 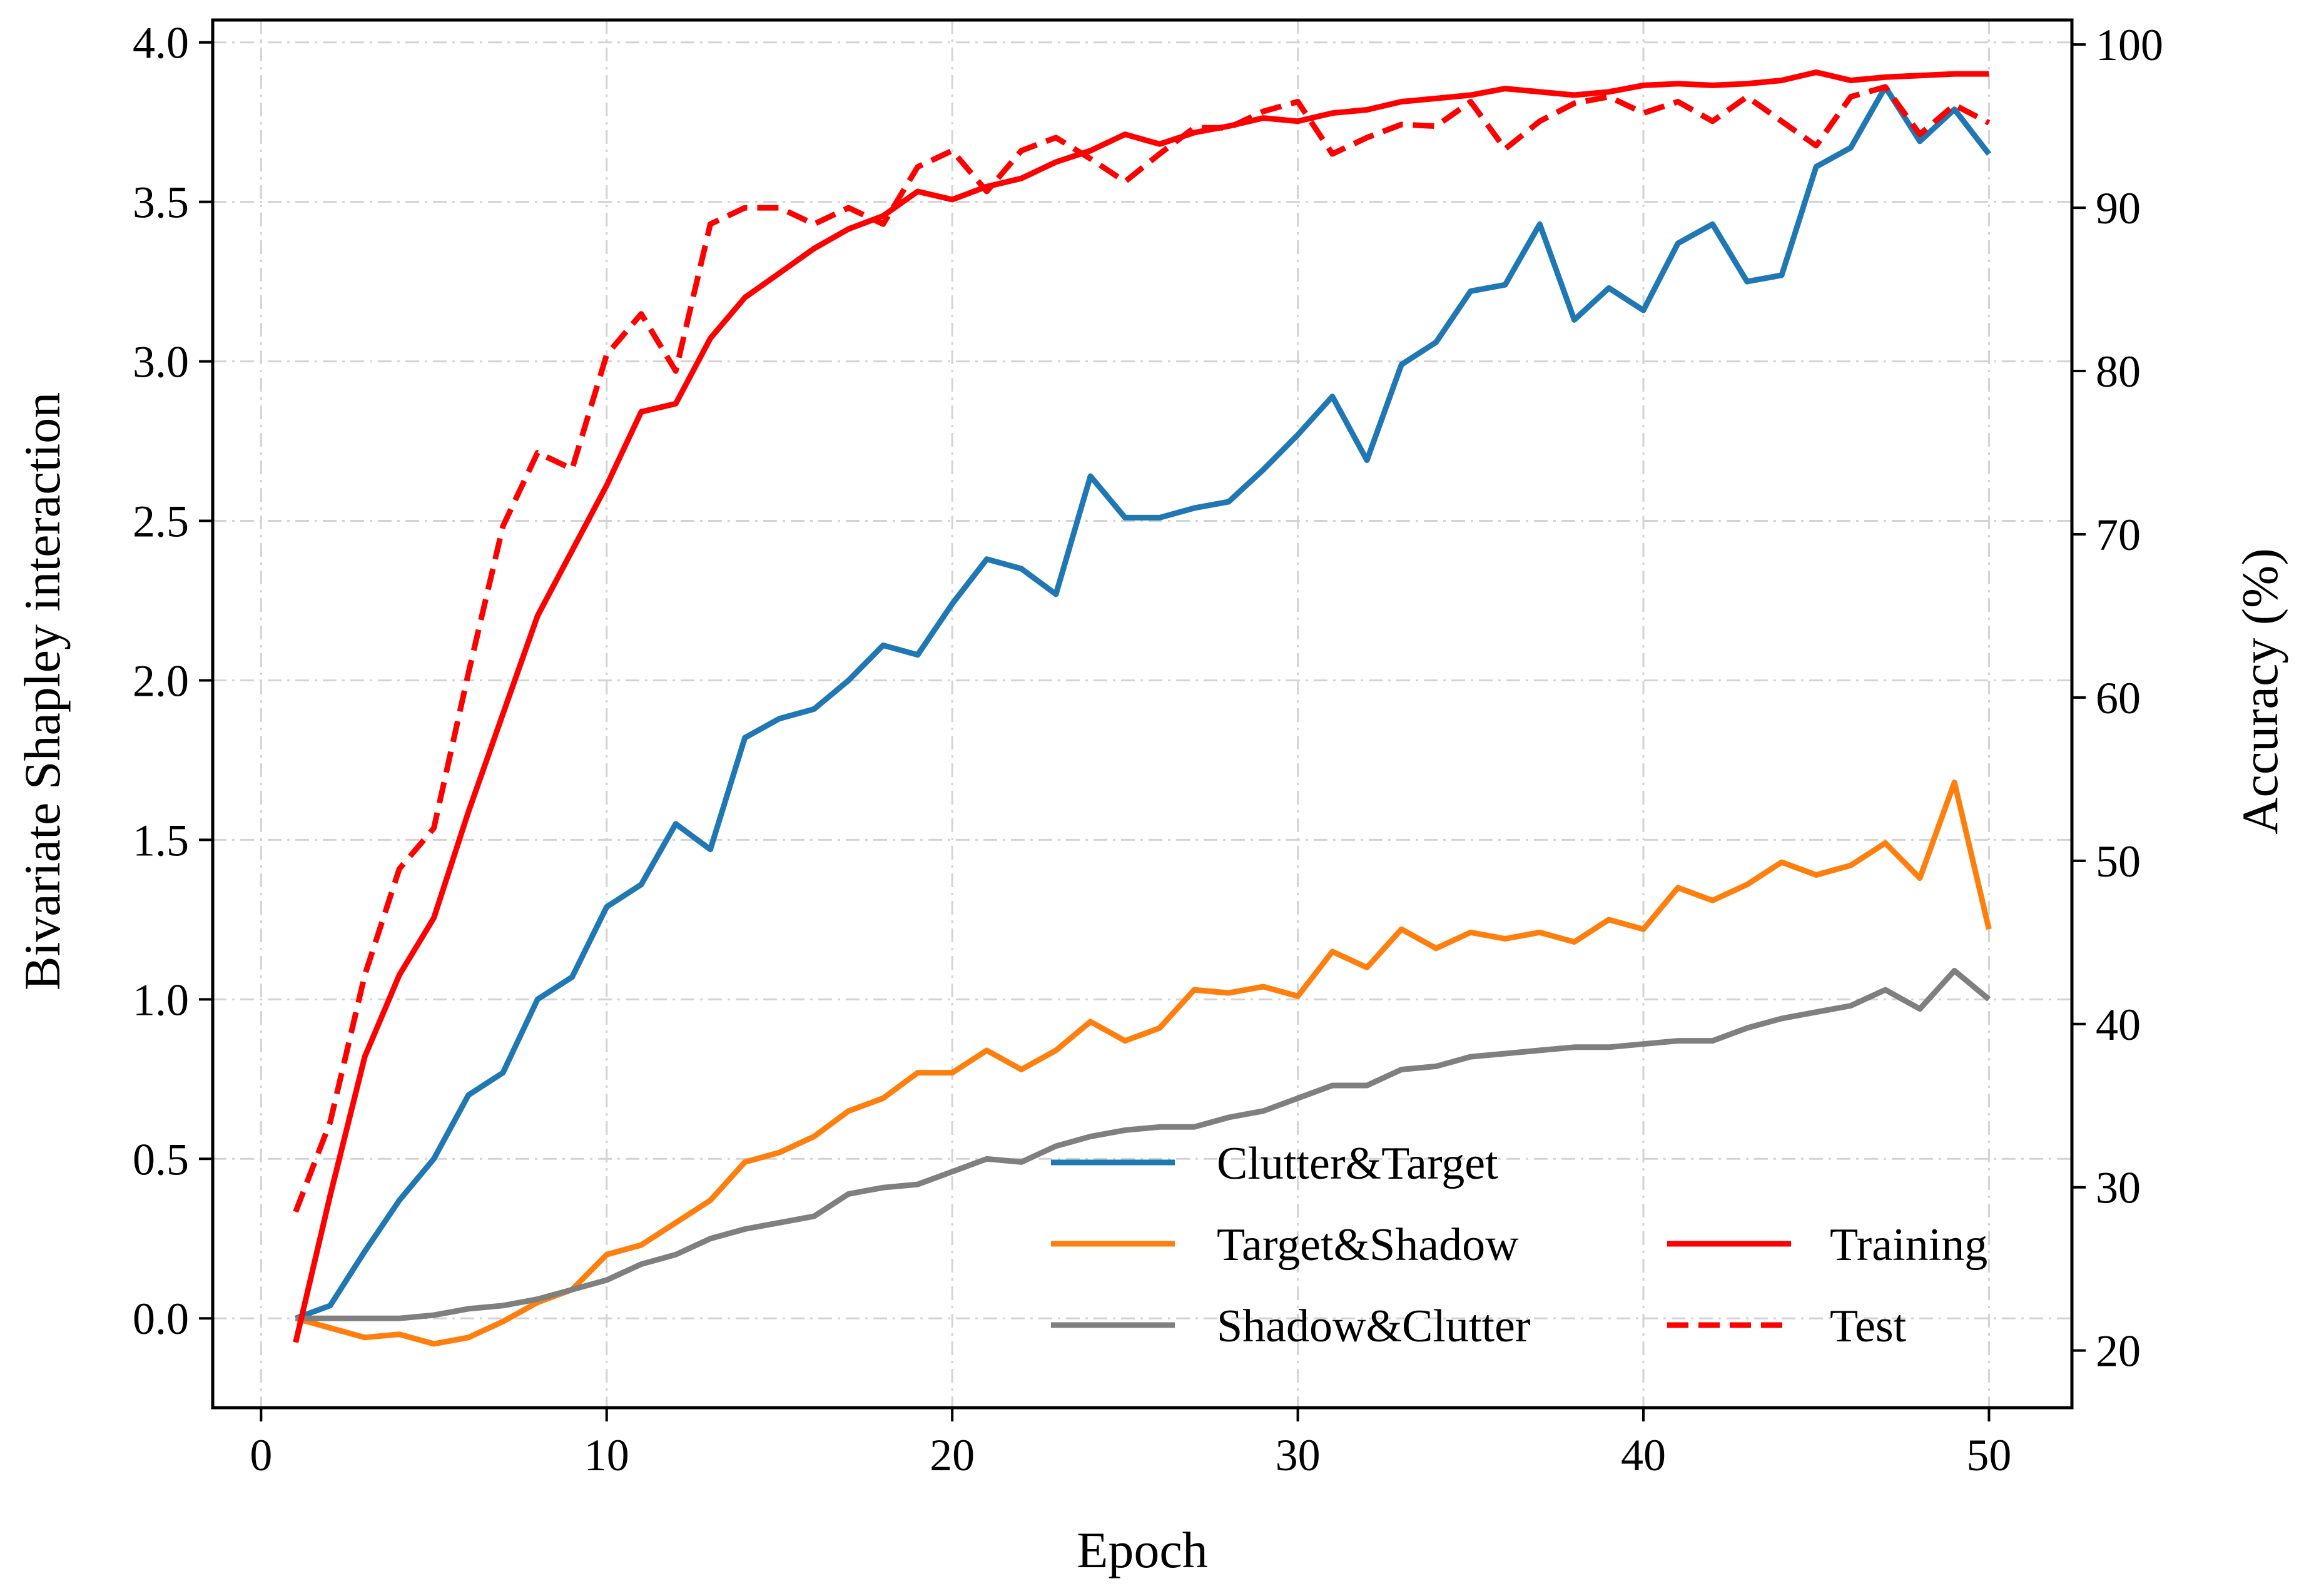 What do you see at coordinates (261, 1455) in the screenshot?
I see `x-tick-label: 0` at bounding box center [261, 1455].